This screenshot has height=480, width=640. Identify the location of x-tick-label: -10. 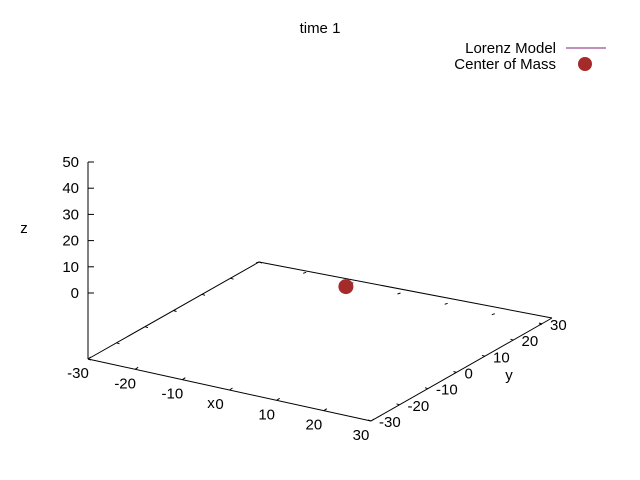
(172, 394).